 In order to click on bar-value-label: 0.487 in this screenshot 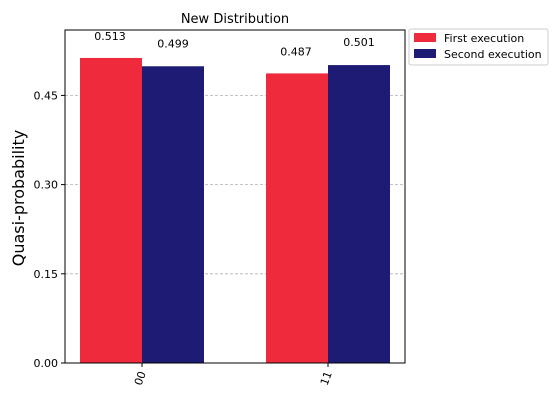, I will do `click(296, 51)`.